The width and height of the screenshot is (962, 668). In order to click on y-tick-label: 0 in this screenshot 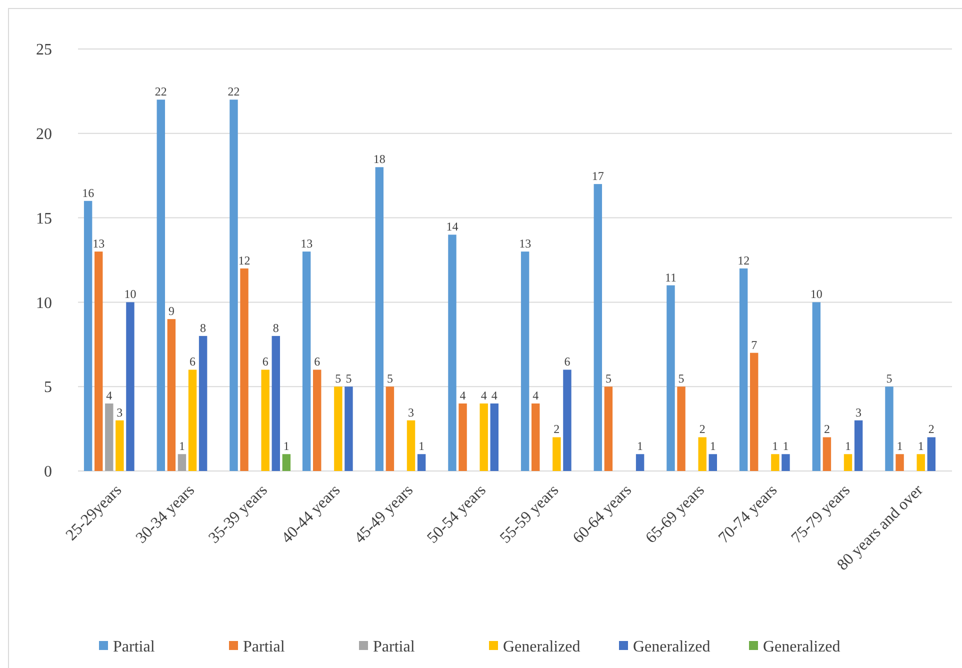, I will do `click(48, 472)`.